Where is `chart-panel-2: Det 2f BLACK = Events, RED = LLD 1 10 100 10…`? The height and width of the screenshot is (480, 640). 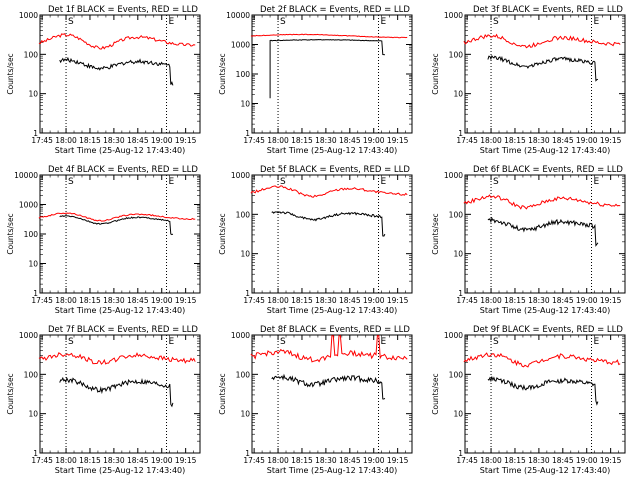 chart-panel-2: Det 2f BLACK = Events, RED = LLD 1 10 100 10… is located at coordinates (315, 80).